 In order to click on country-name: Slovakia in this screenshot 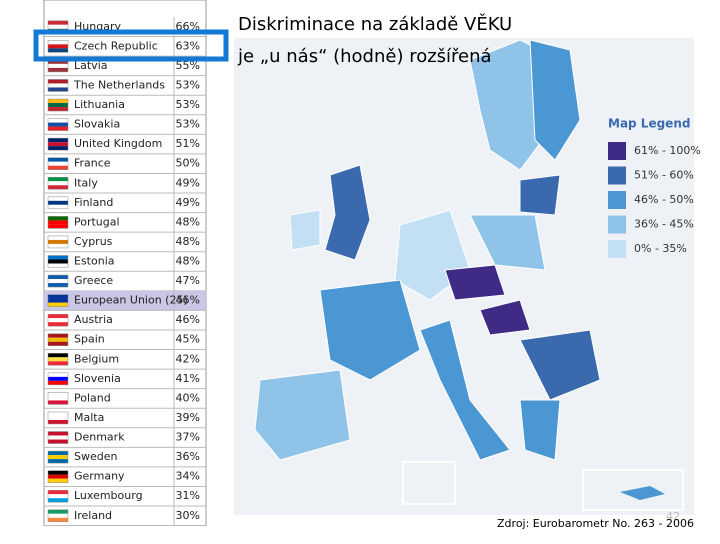, I will do `click(97, 124)`.